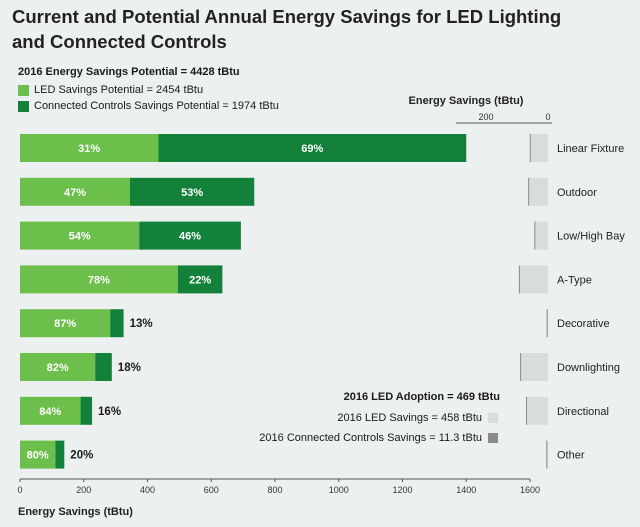 The image size is (640, 527). Describe the element at coordinates (547, 117) in the screenshot. I see `mini-tick-label-0: 0` at that location.